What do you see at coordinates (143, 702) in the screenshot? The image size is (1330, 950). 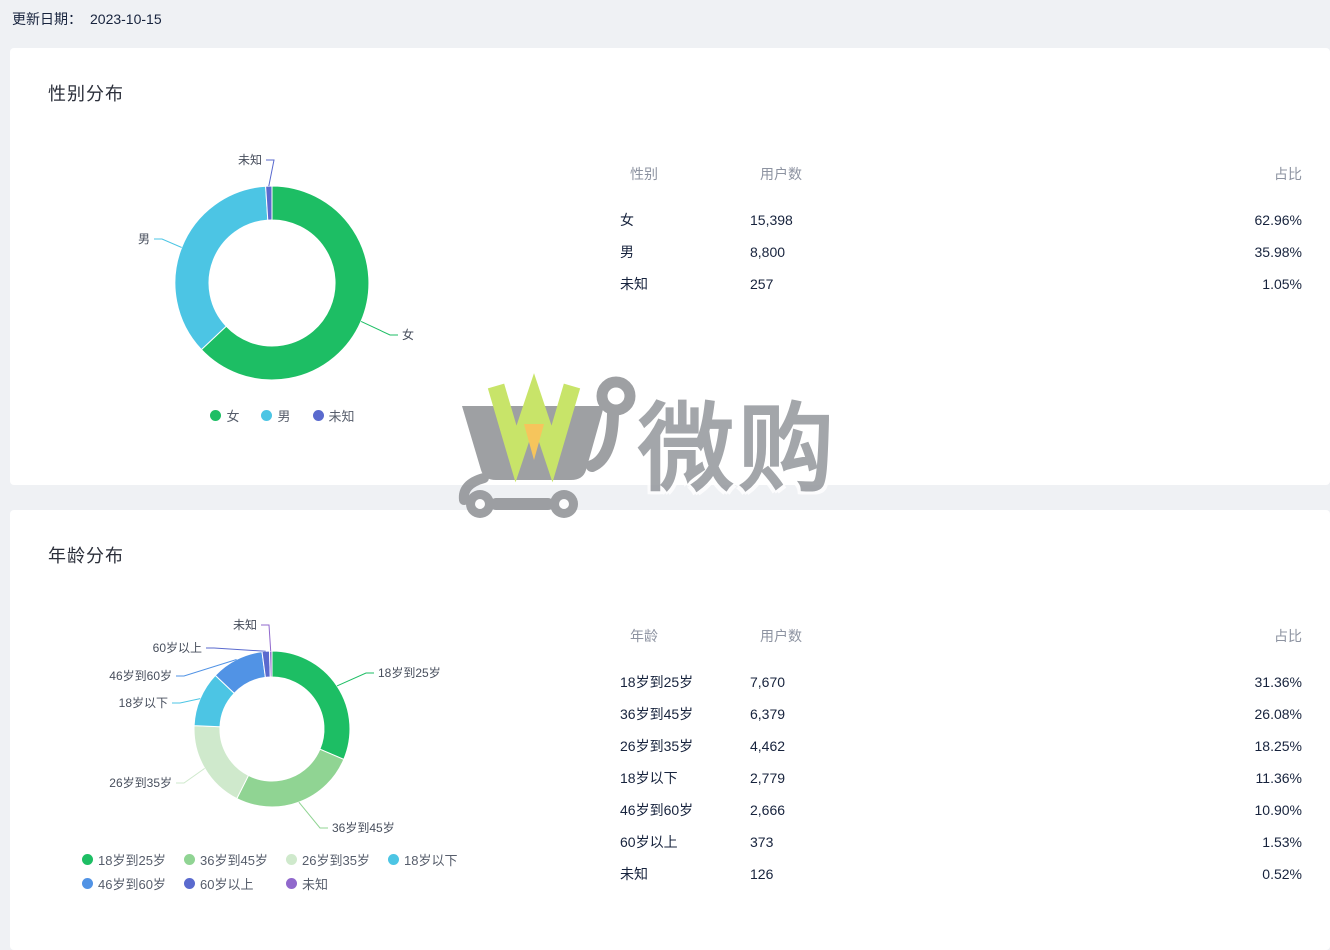 I see `pie-label: 18岁以下` at bounding box center [143, 702].